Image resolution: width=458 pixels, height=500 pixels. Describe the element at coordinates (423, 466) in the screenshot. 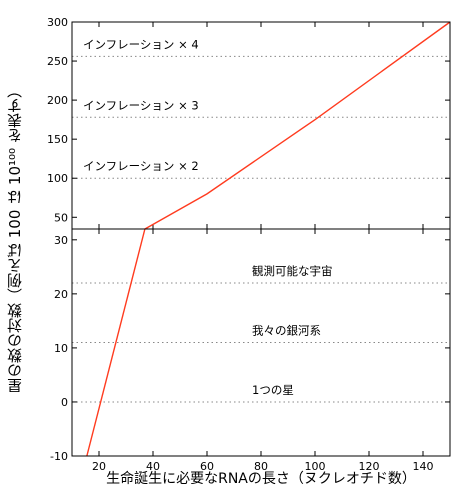

I see `x-tick-label: 140` at that location.